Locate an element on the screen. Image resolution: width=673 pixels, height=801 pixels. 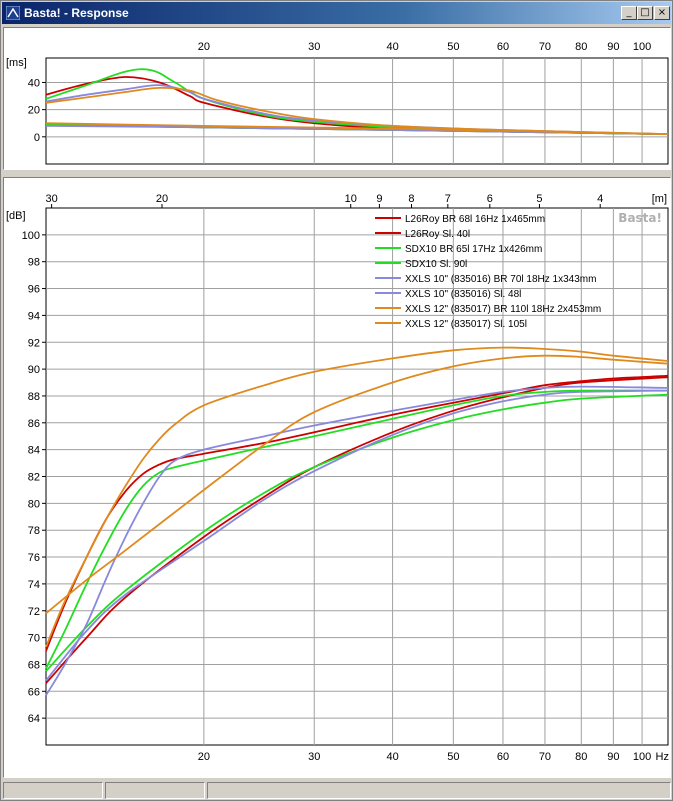
y-tick-label: 92 is located at coordinates (34, 343).